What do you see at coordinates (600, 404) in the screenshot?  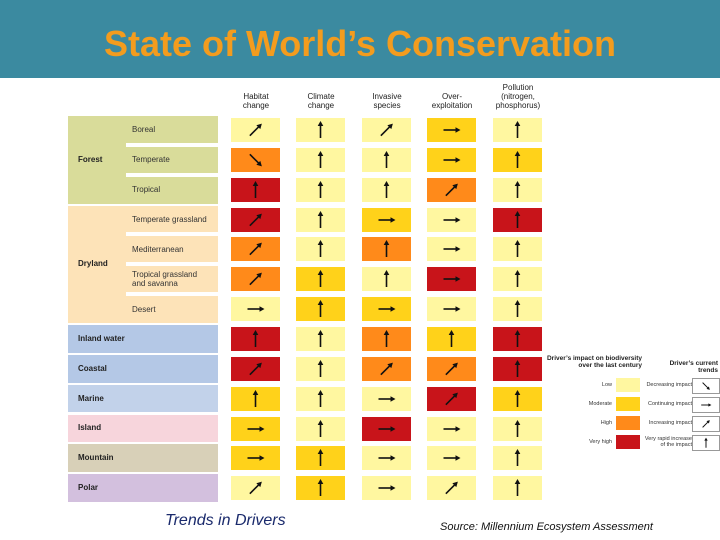 I see `legend-impact-label: Moderate` at bounding box center [600, 404].